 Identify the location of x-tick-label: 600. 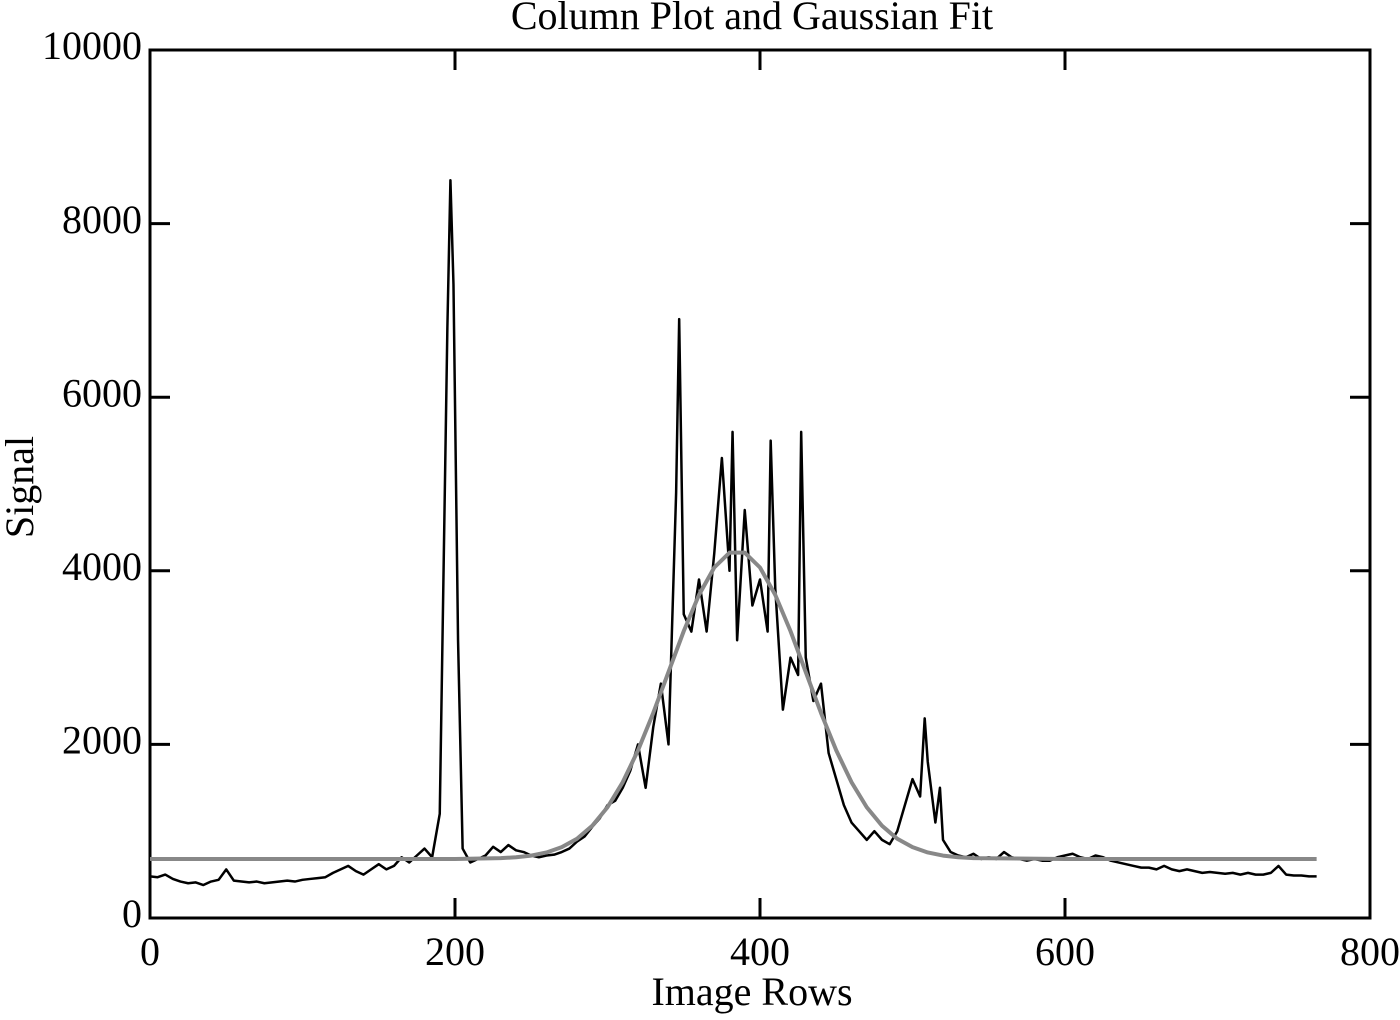
(1065, 951).